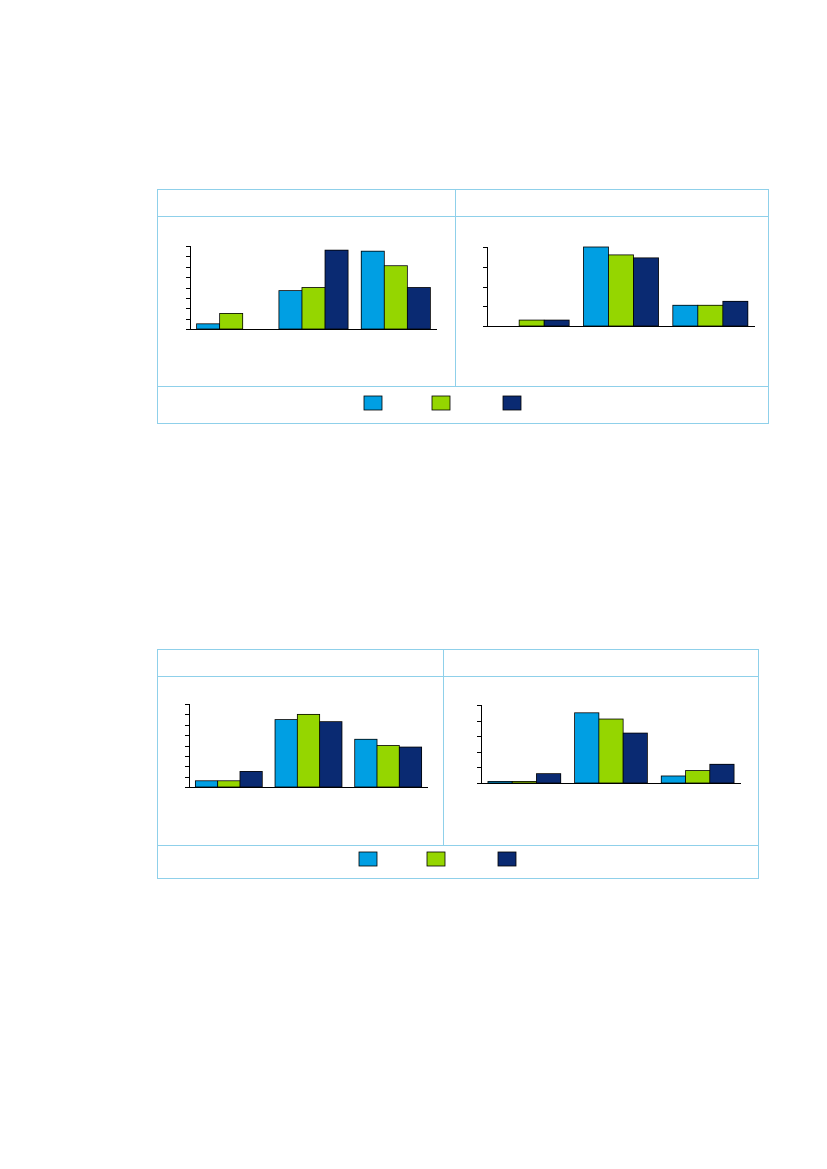 Image resolution: width=827 pixels, height=1169 pixels. I want to click on panel-top, so click(463, 306).